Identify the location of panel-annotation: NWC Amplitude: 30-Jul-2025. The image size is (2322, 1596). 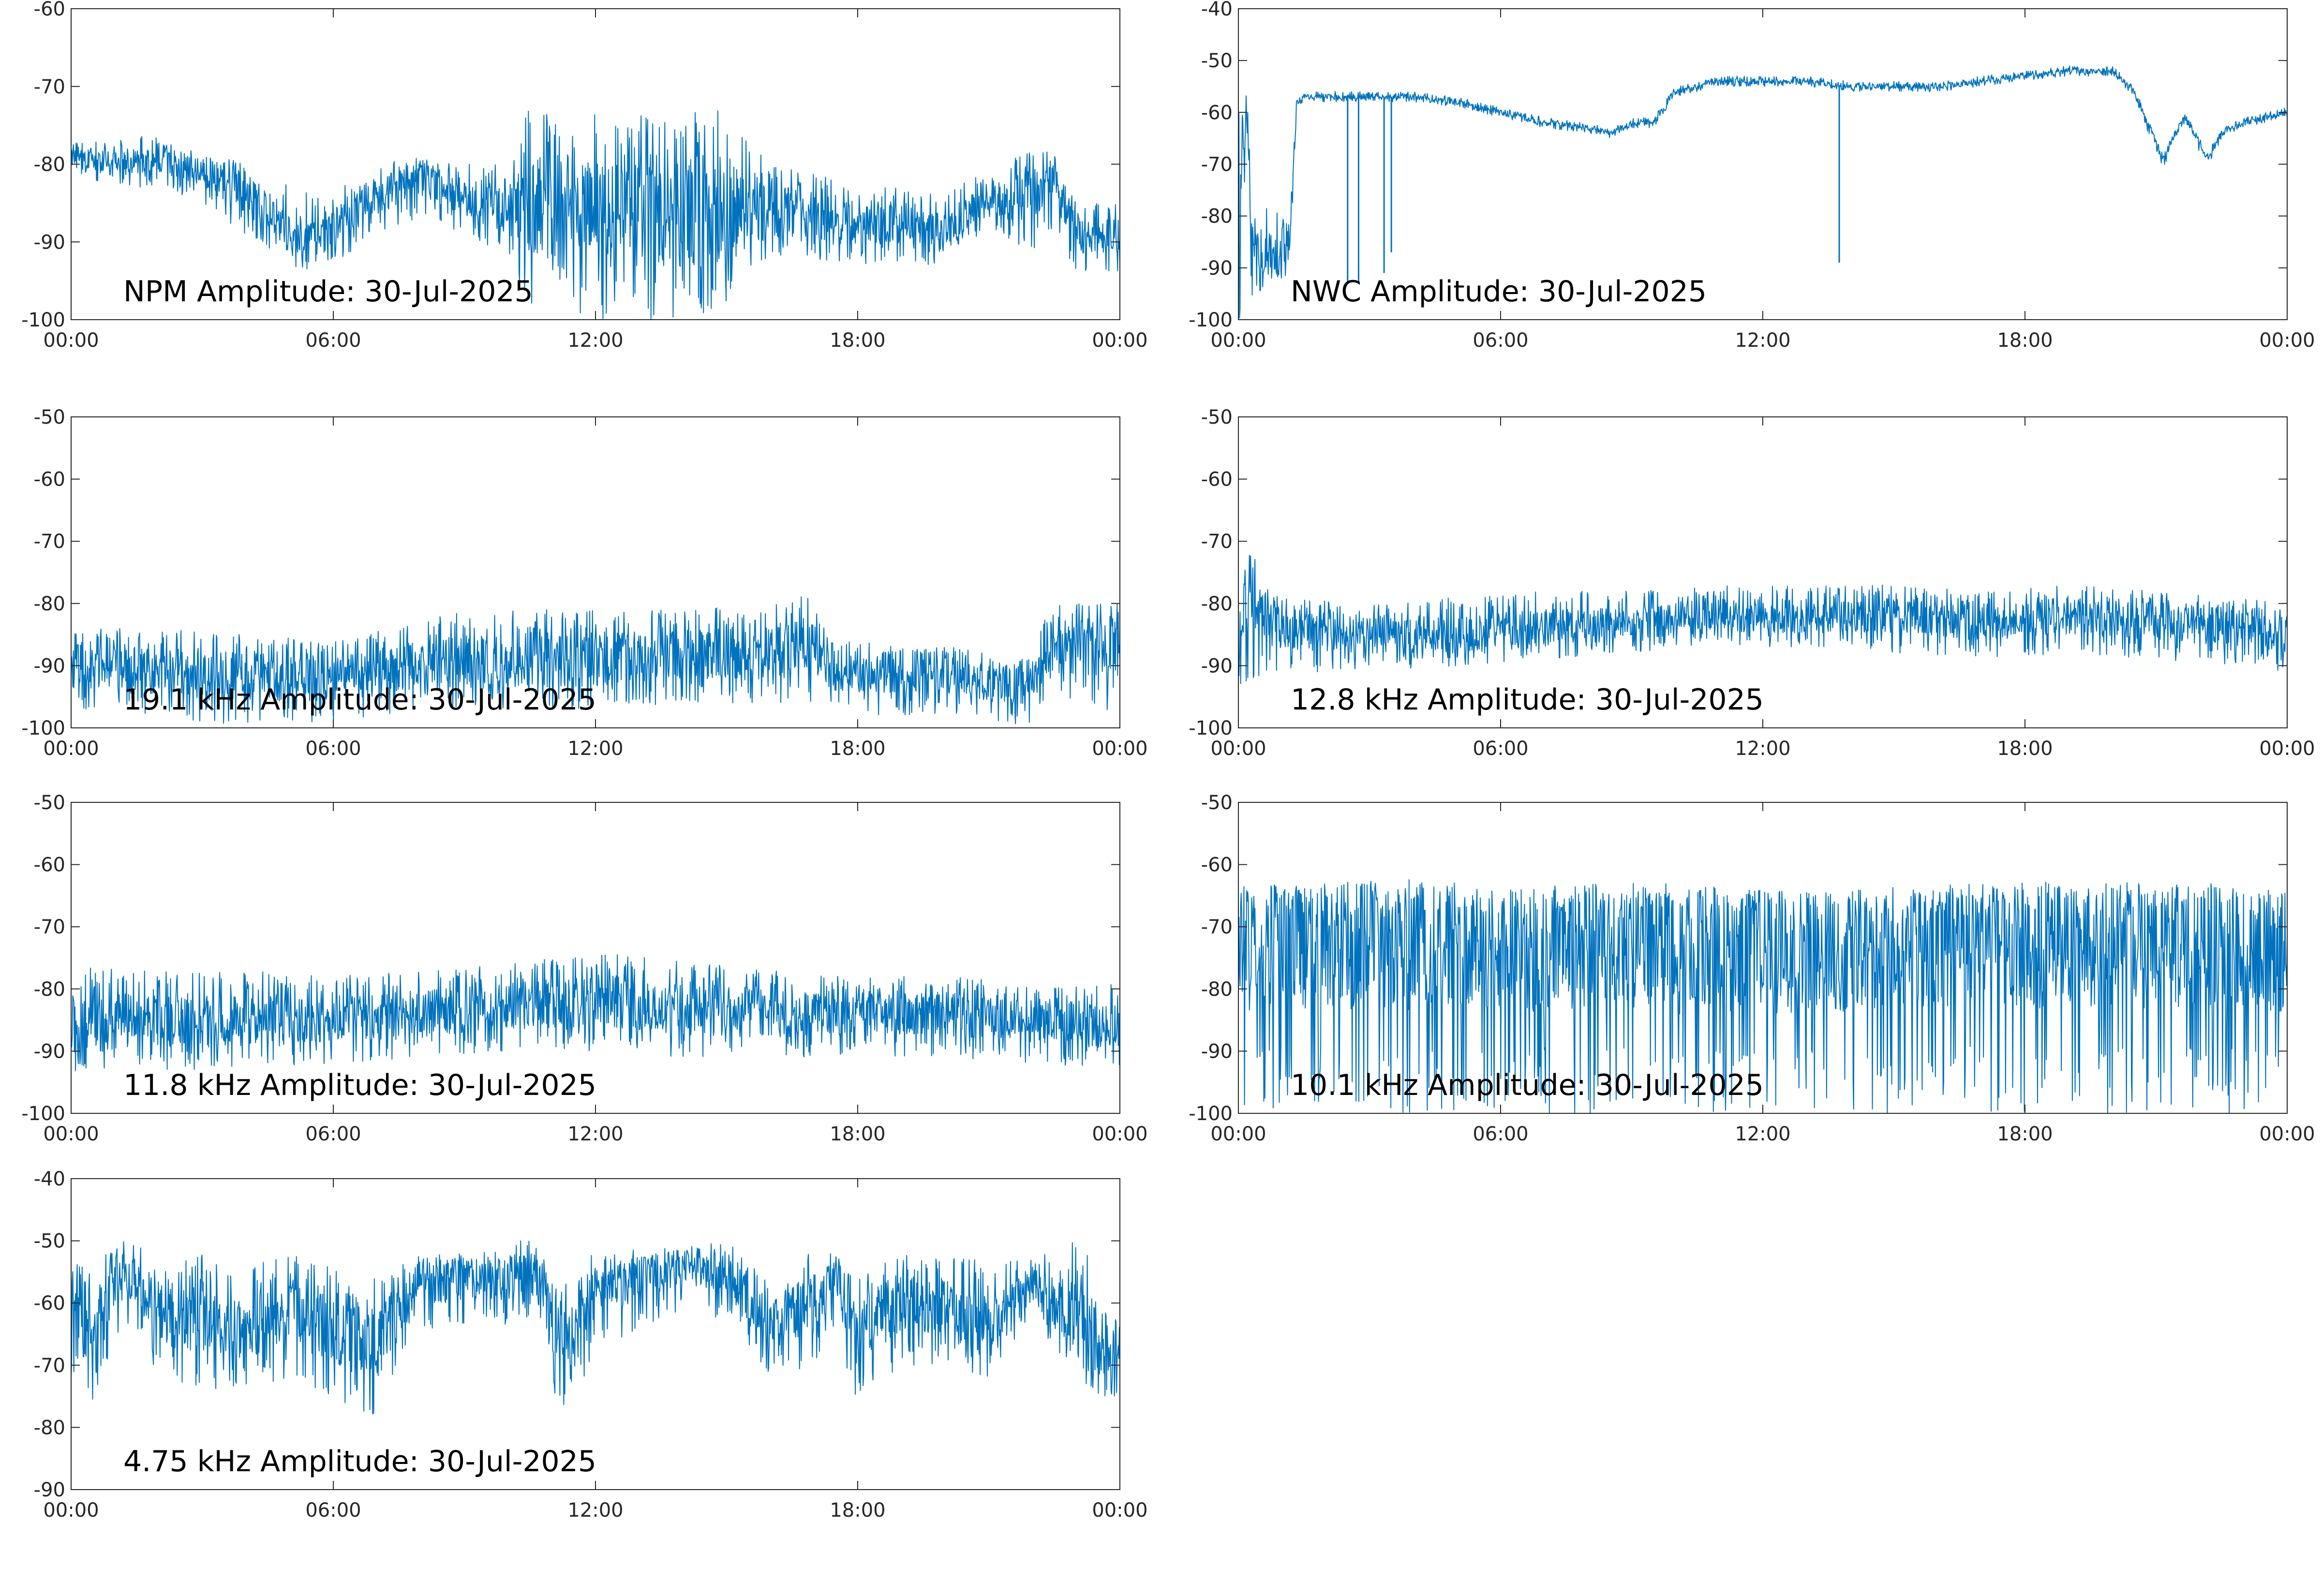
(1499, 292).